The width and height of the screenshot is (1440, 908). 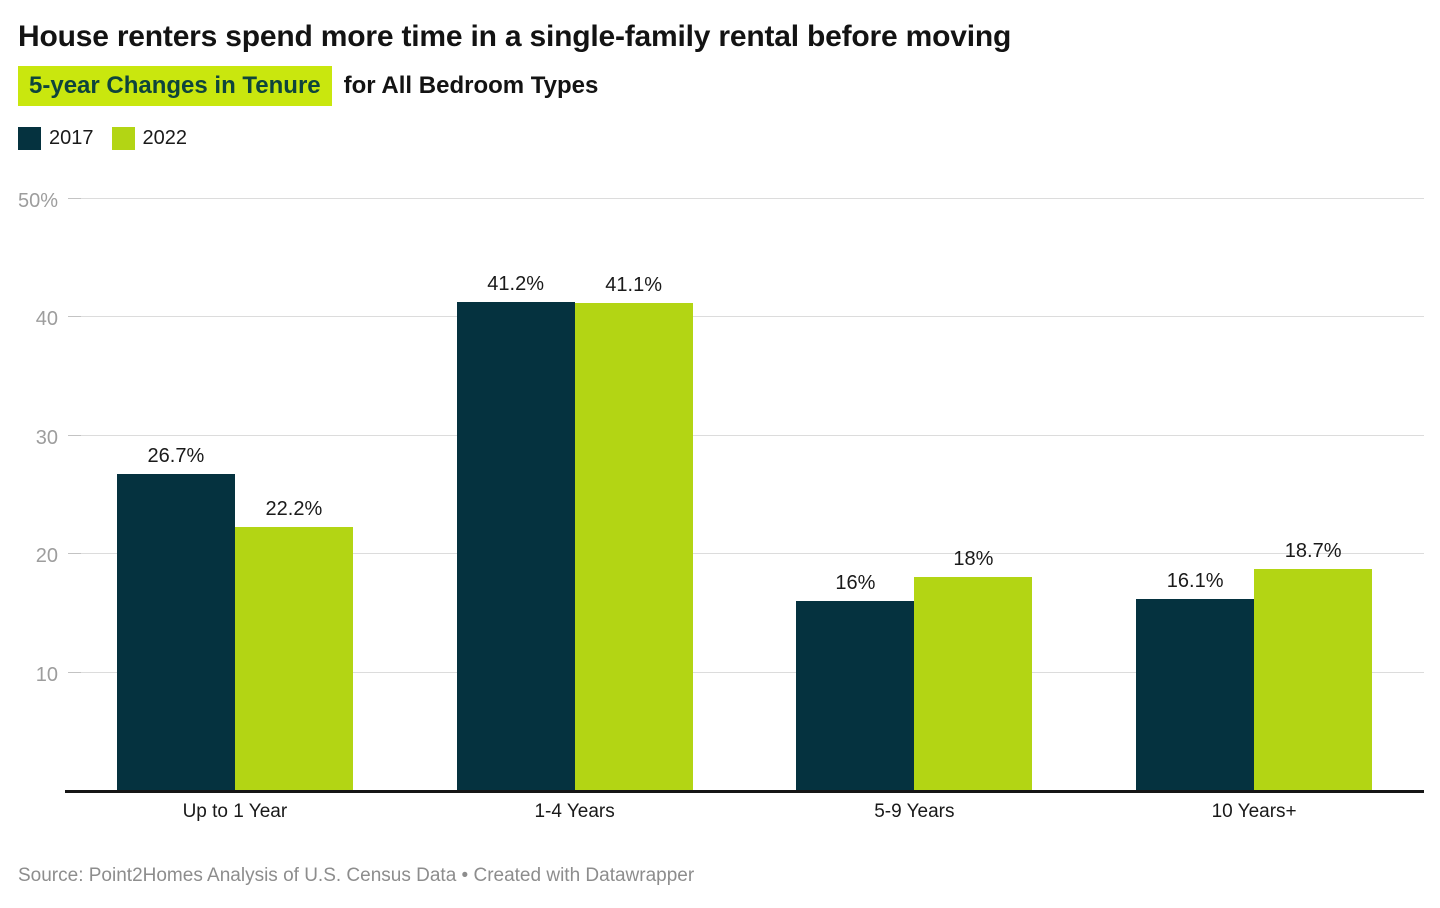 What do you see at coordinates (37, 201) in the screenshot?
I see `y-tick-label: 50%` at bounding box center [37, 201].